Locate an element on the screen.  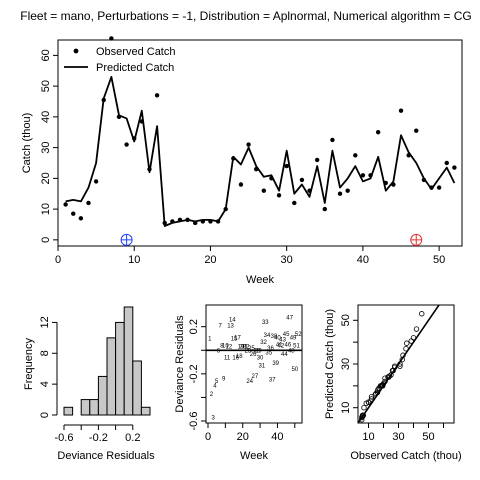
histogram-y-tick-label: 0 is located at coordinates (45, 415).